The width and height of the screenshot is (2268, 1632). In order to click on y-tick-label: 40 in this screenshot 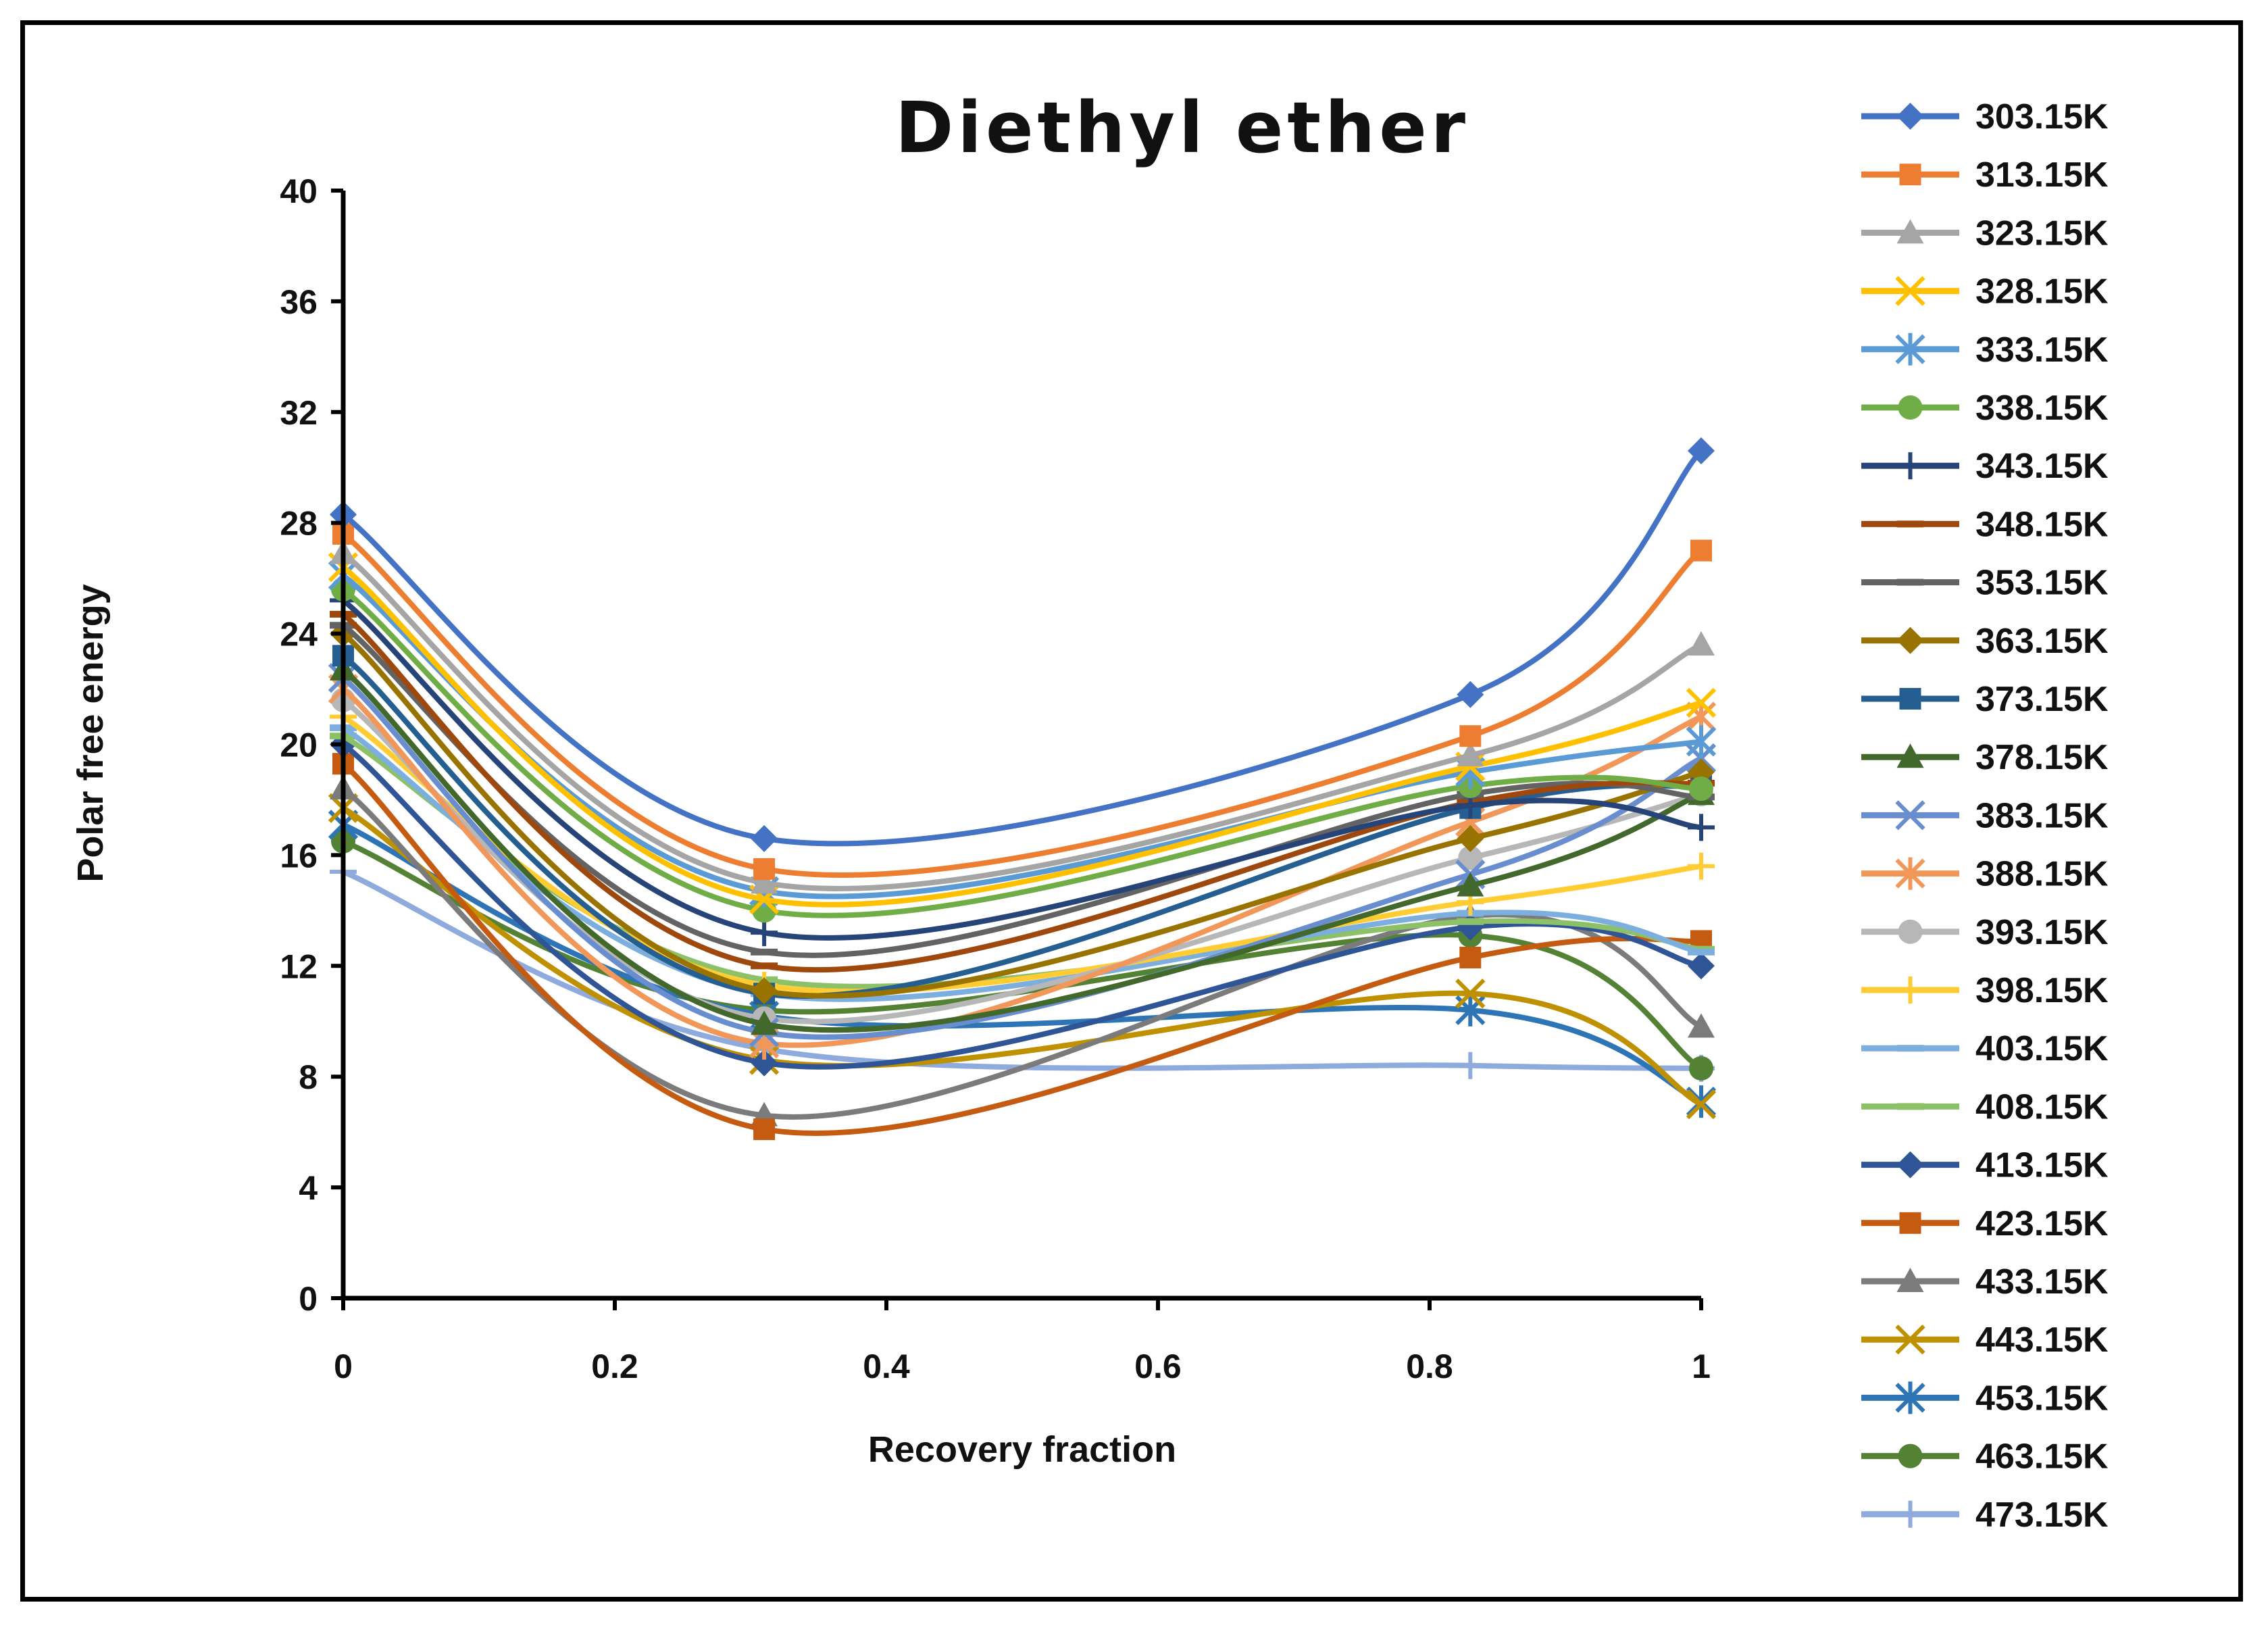, I will do `click(299, 191)`.